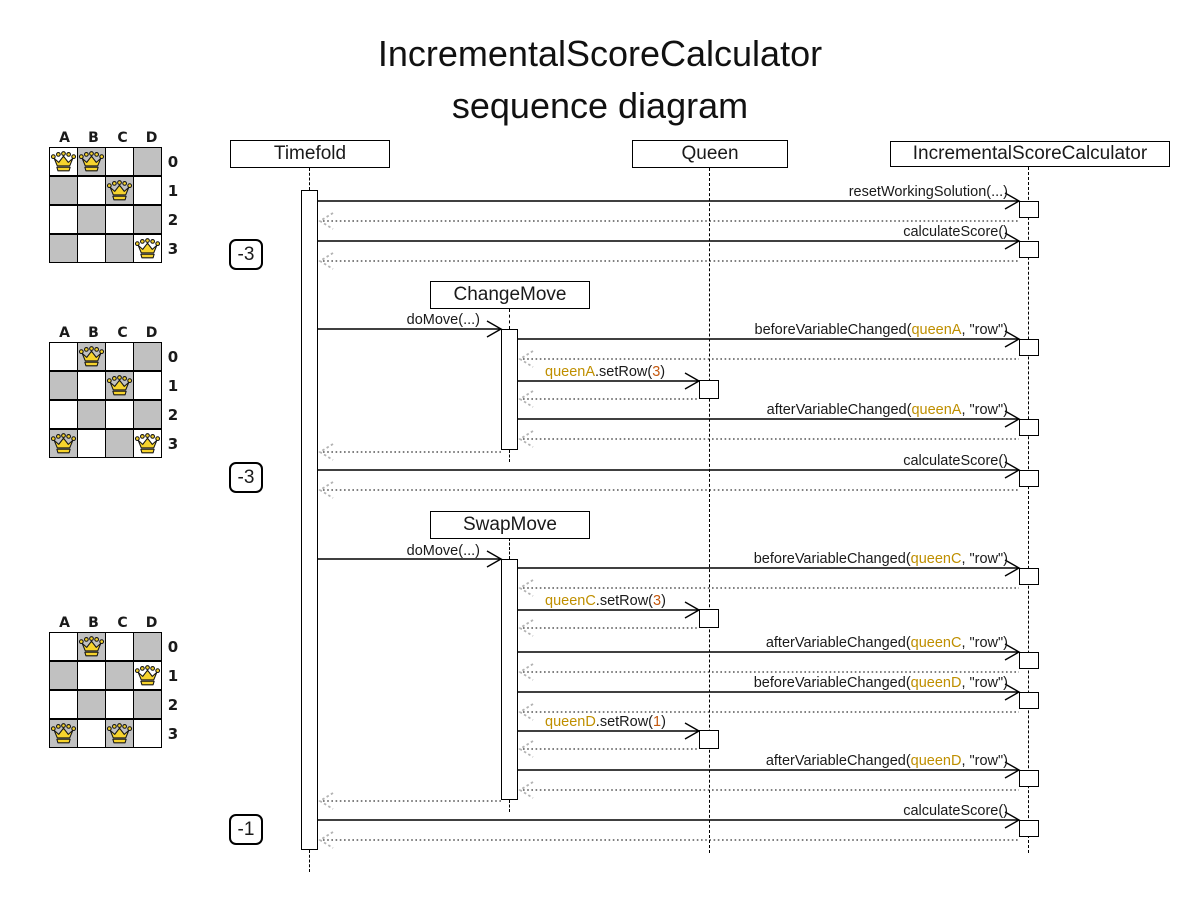 This screenshot has width=1200, height=900. I want to click on message-after-variable-changed-queend: afterVariableChanged(queenD, "row"), so click(824, 761).